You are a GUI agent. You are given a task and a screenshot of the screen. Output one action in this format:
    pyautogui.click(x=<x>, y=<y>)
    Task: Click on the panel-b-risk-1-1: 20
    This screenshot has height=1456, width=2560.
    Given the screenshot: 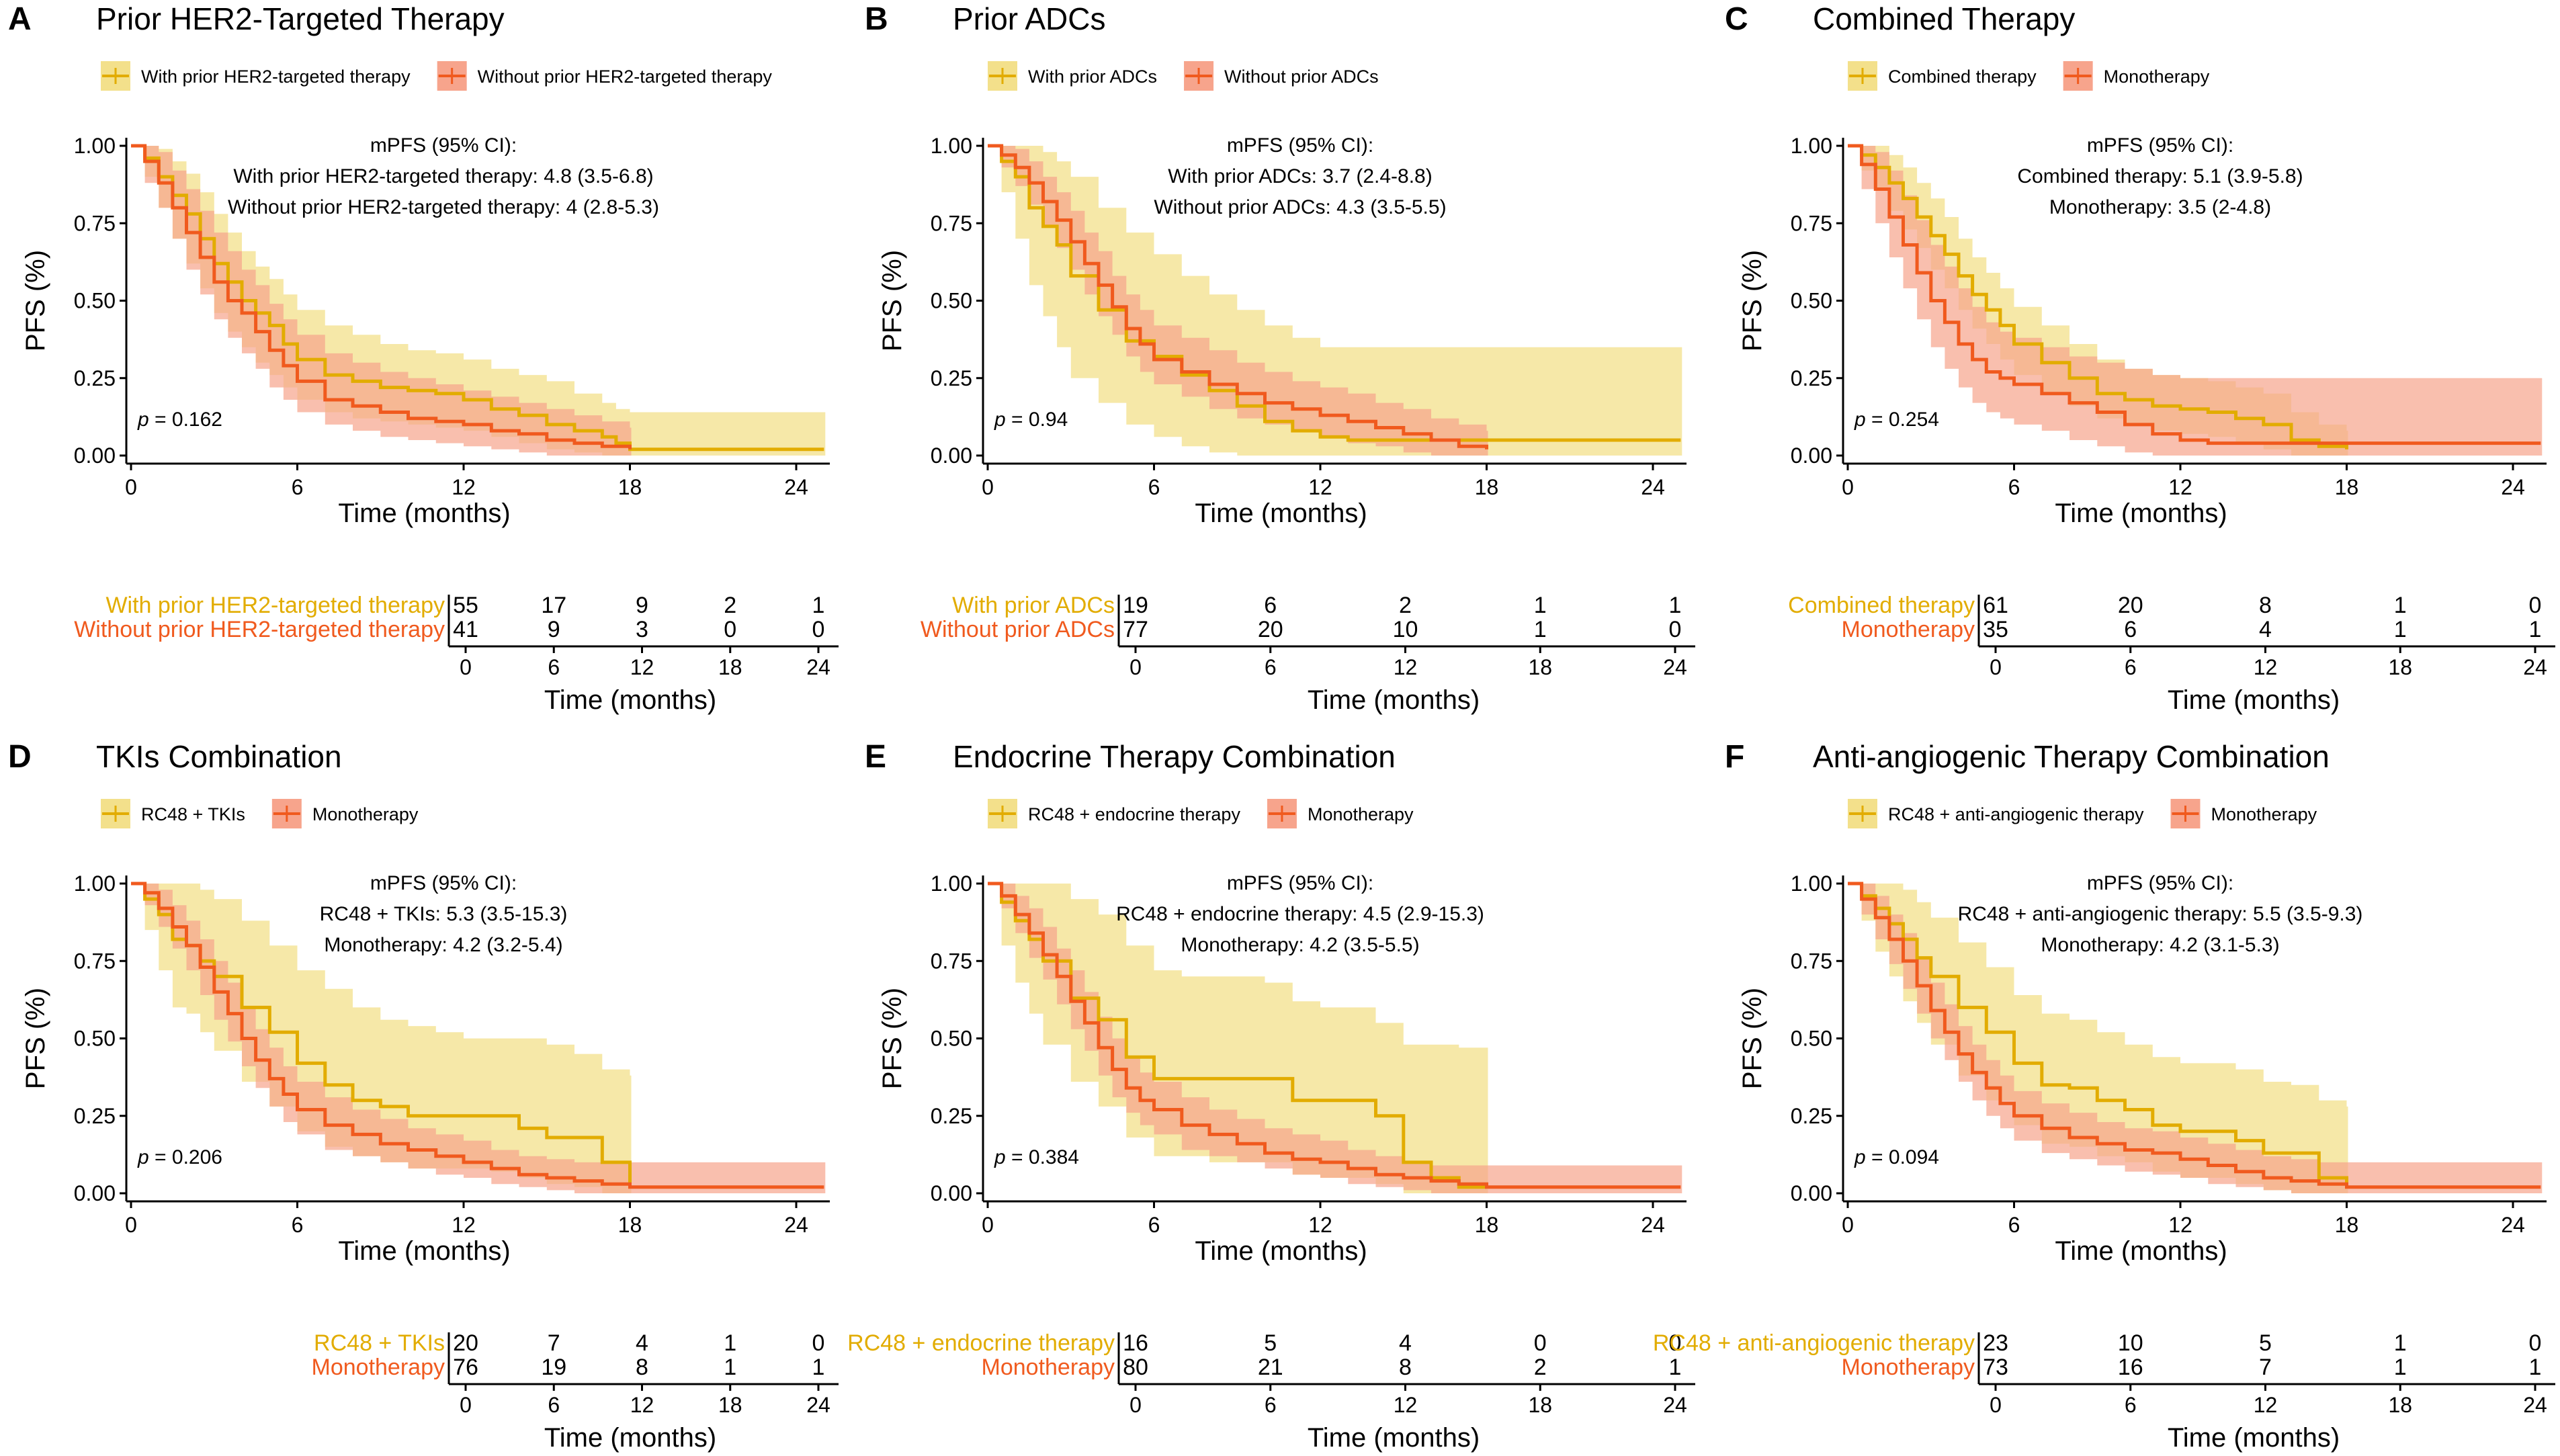 What is the action you would take?
    pyautogui.click(x=1270, y=629)
    